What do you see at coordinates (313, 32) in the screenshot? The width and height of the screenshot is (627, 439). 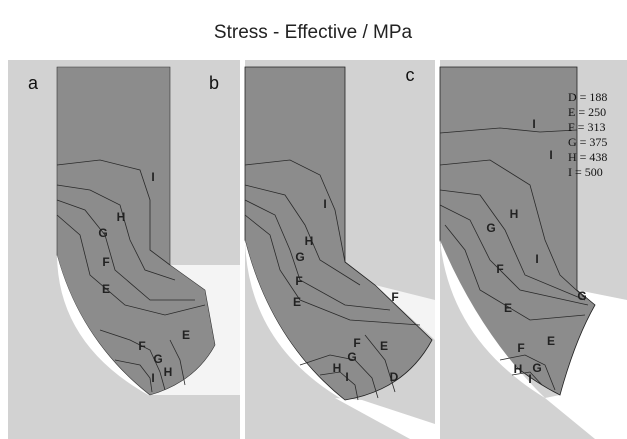 I see `figure-title: Stress - Effective / MPa` at bounding box center [313, 32].